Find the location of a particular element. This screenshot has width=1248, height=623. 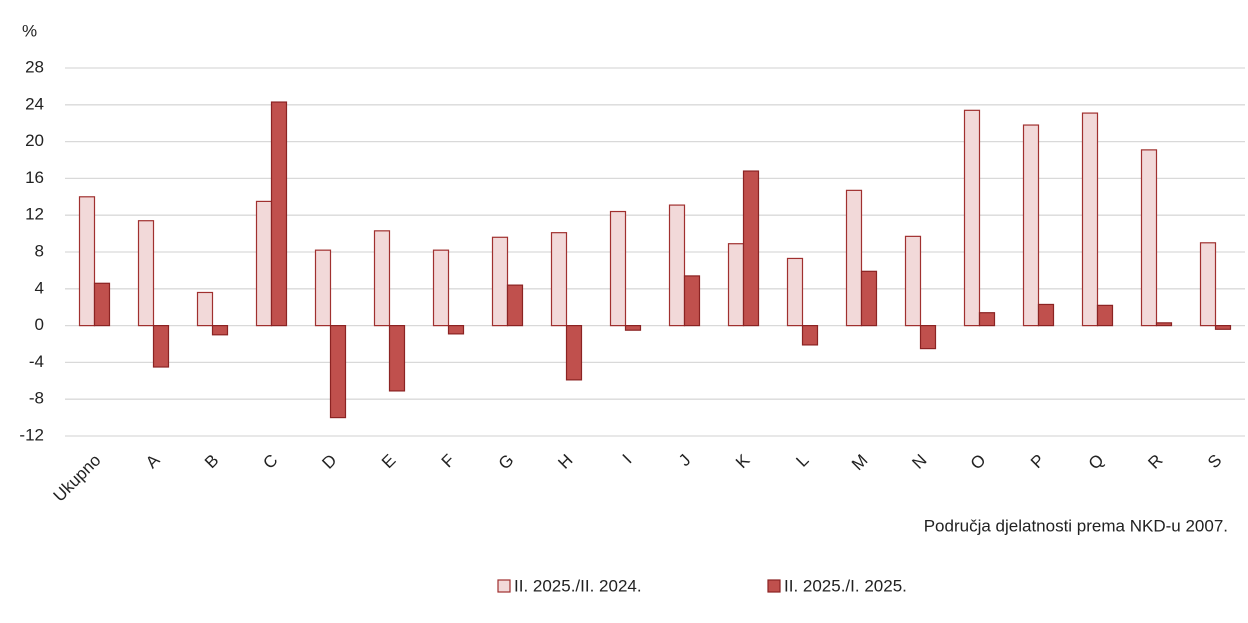

x-tick-label: D is located at coordinates (329, 462).